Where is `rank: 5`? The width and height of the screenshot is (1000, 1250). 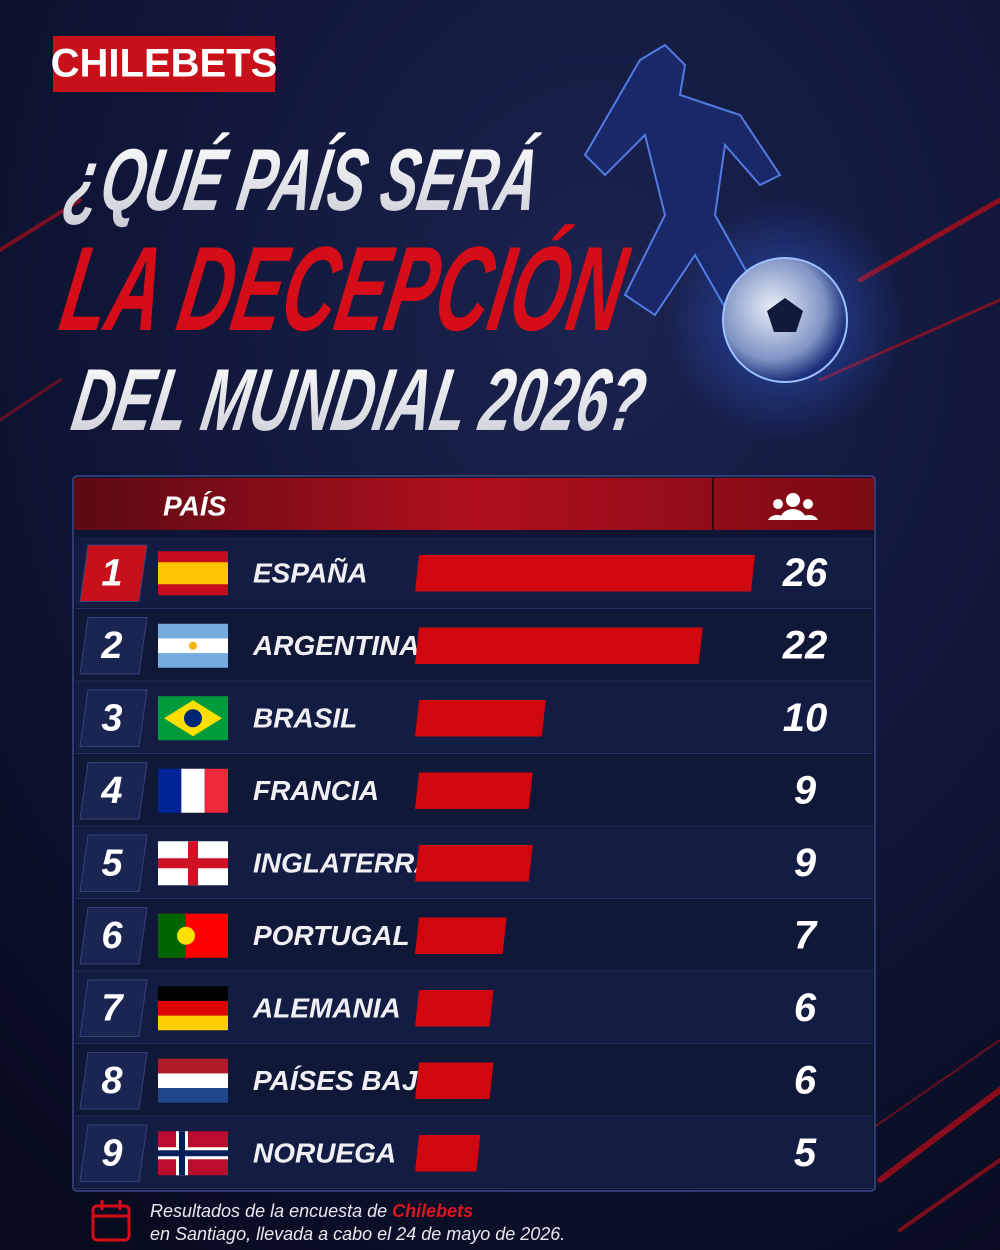 rank: 5 is located at coordinates (112, 863).